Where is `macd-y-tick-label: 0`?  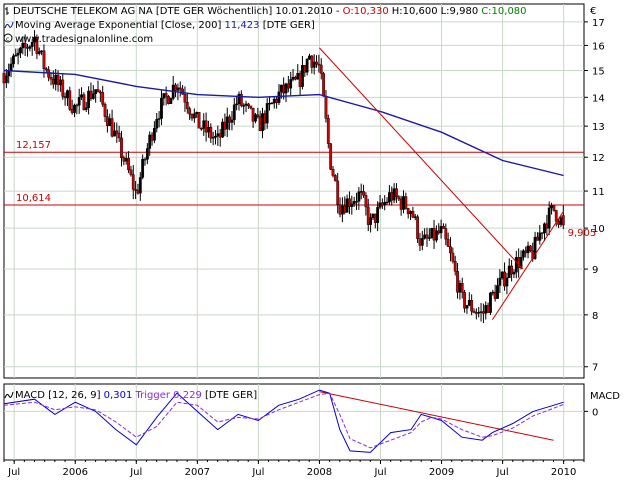
macd-y-tick-label: 0 is located at coordinates (595, 412).